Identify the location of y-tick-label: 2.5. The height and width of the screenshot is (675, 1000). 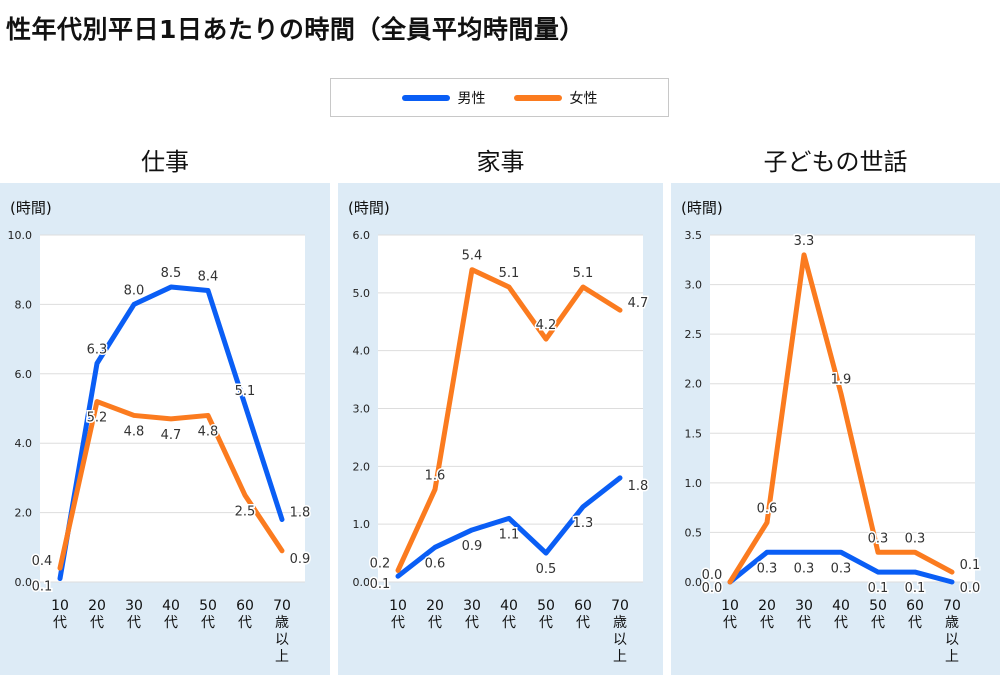
(694, 334).